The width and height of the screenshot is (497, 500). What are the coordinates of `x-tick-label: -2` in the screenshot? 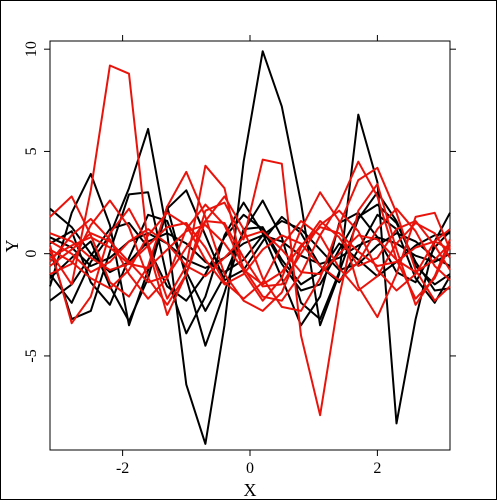 It's located at (122, 468).